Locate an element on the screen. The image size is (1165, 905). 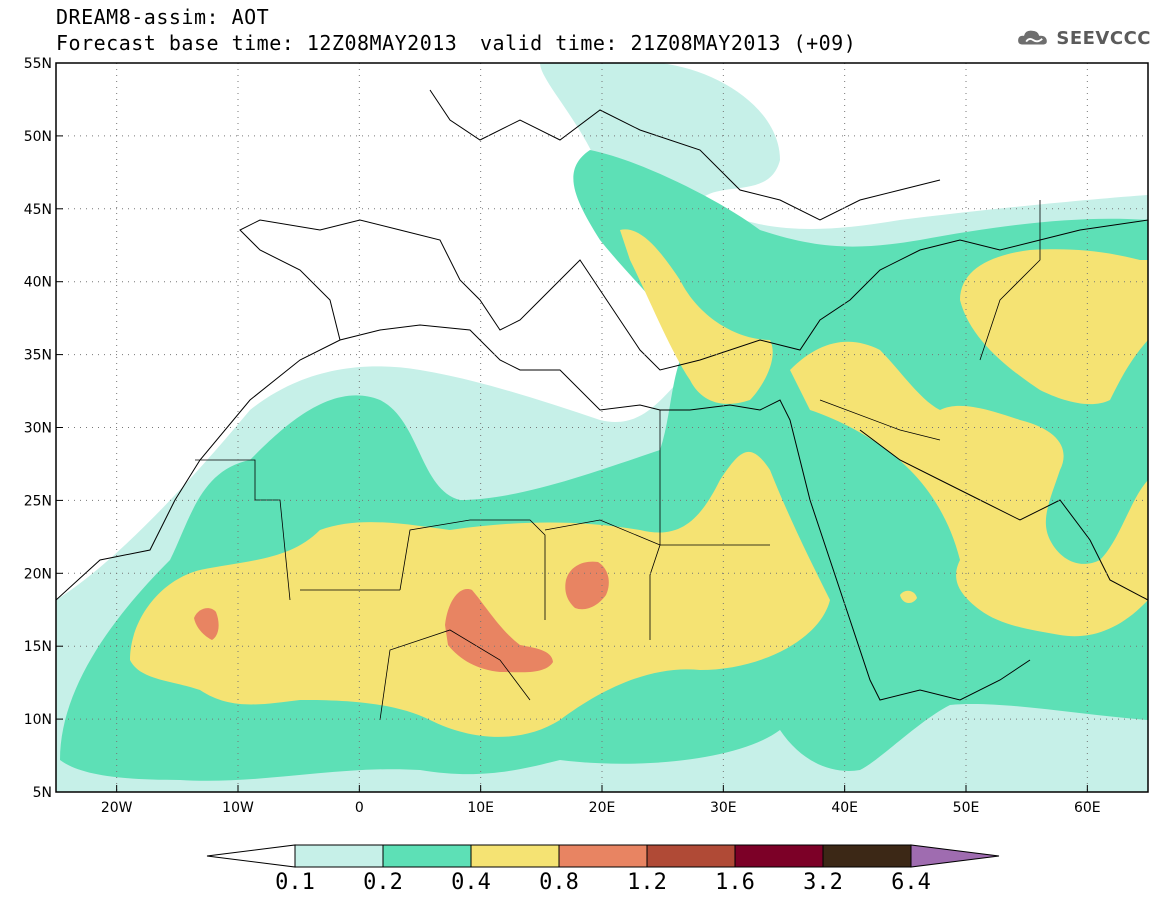
lat-tick-label: 25N is located at coordinates (38, 501).